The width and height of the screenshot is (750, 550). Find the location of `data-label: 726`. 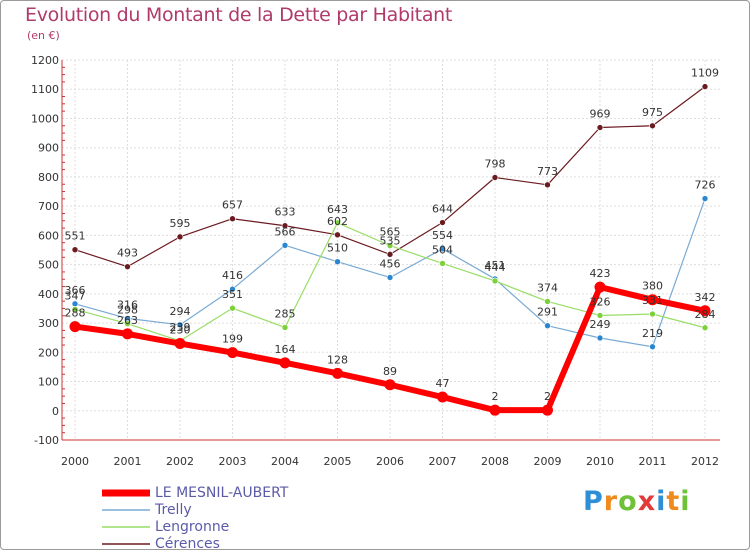

data-label: 726 is located at coordinates (705, 185).